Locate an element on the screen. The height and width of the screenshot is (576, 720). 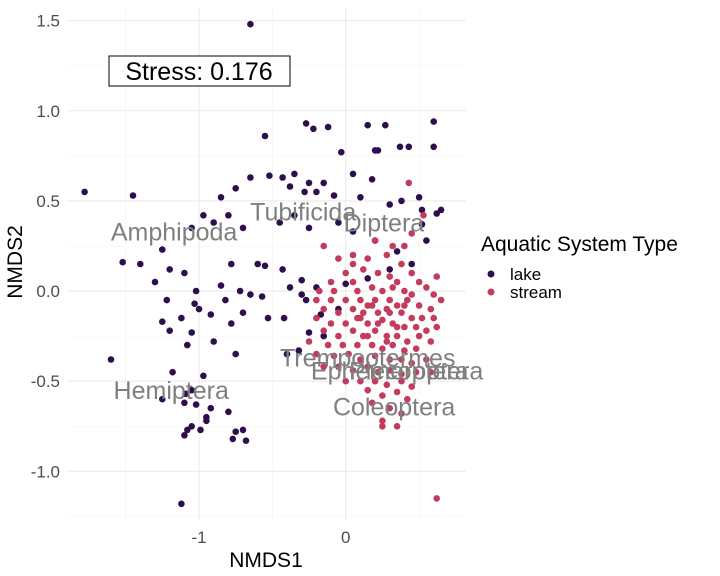
taxon-label: Tubificida is located at coordinates (303, 213).